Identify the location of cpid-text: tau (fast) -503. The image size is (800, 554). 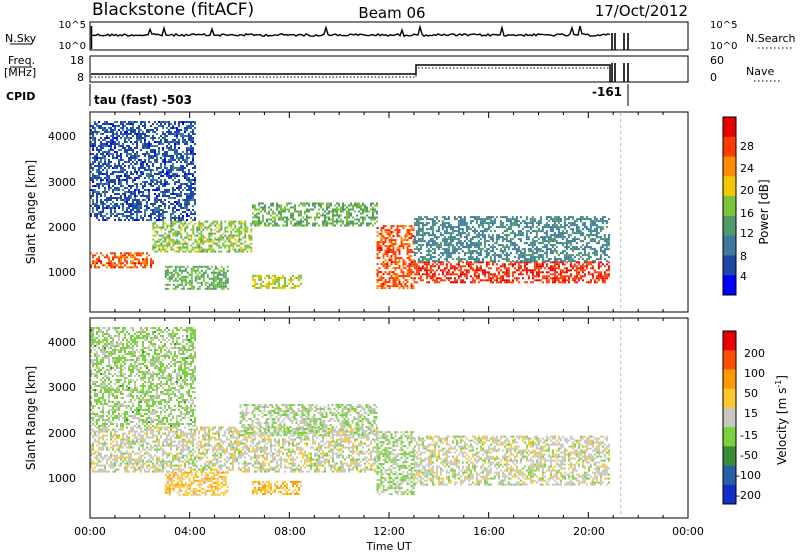
(143, 100).